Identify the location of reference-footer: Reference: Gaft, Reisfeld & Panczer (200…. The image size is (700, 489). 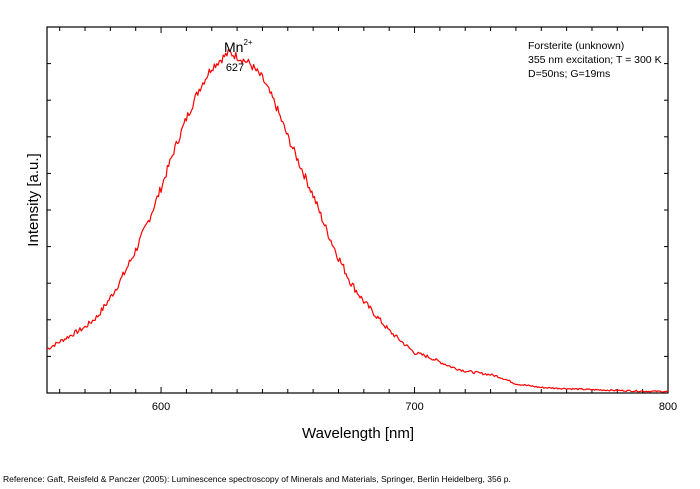
(257, 479).